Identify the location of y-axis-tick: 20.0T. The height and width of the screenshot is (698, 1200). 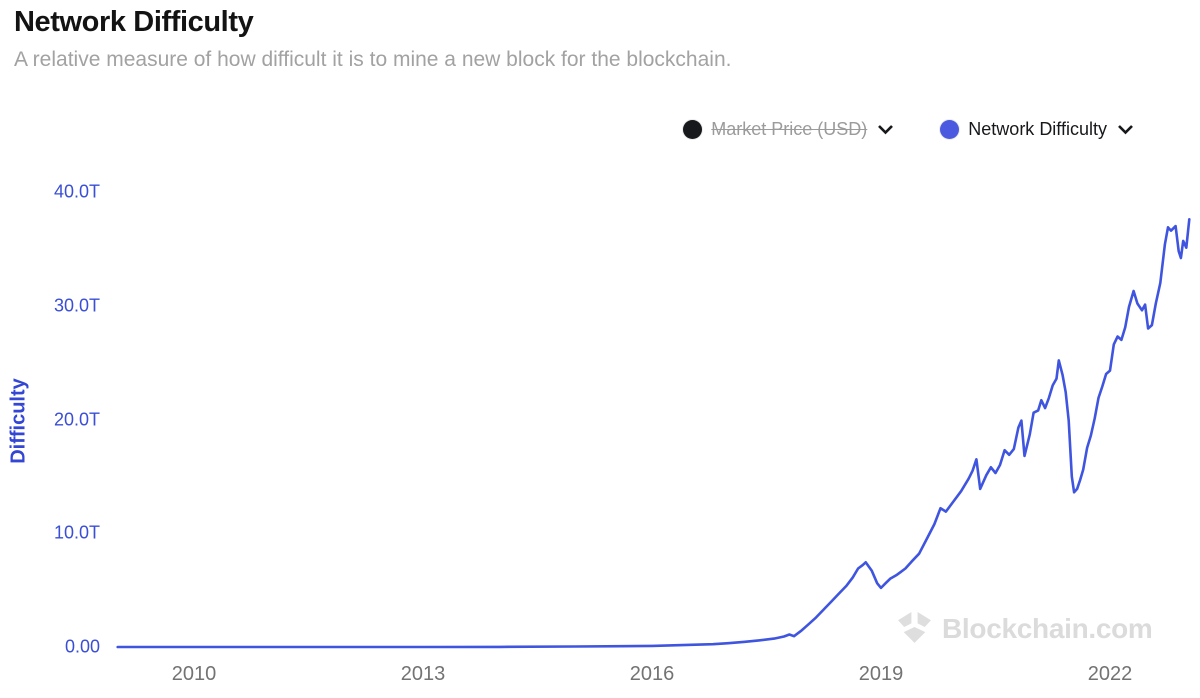
(76, 419).